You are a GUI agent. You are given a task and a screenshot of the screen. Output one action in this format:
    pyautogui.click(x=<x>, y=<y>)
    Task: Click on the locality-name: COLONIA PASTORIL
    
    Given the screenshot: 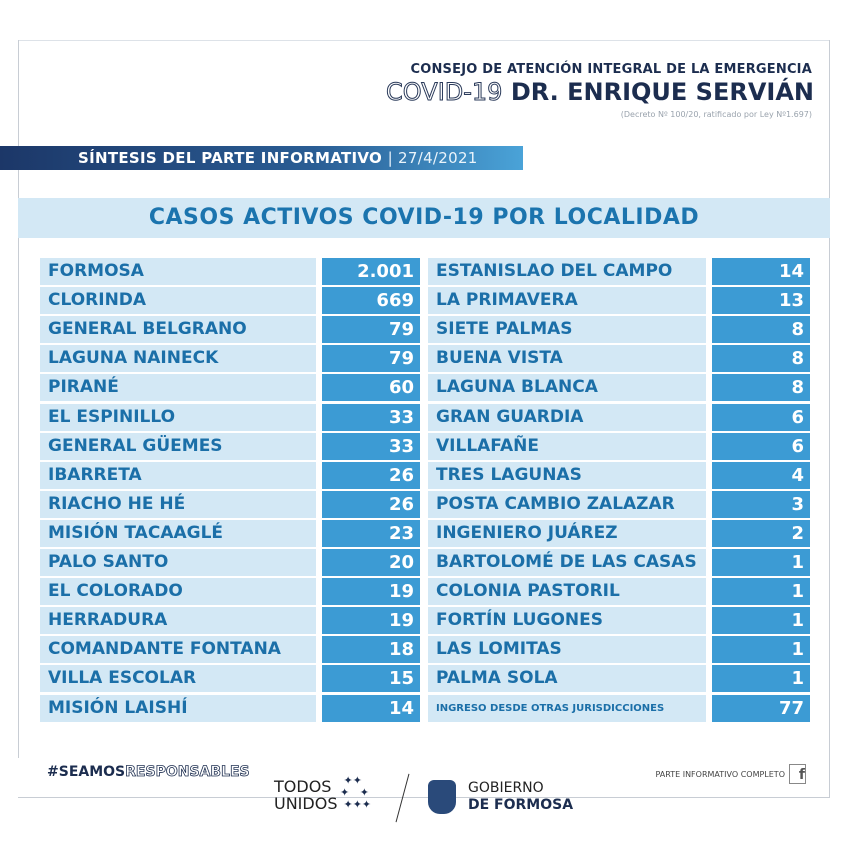 What is the action you would take?
    pyautogui.click(x=567, y=592)
    